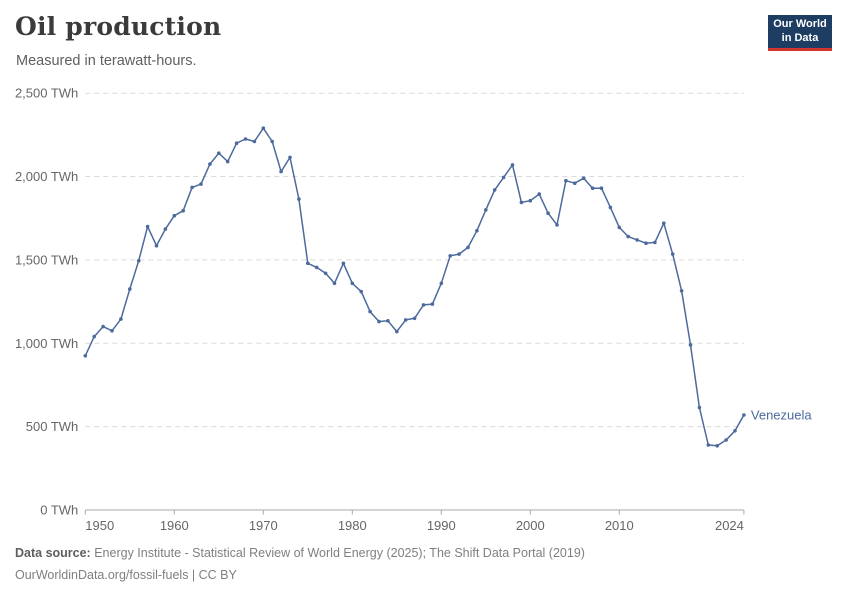 The width and height of the screenshot is (850, 600). Describe the element at coordinates (530, 525) in the screenshot. I see `x-tick-label: 2000` at that location.